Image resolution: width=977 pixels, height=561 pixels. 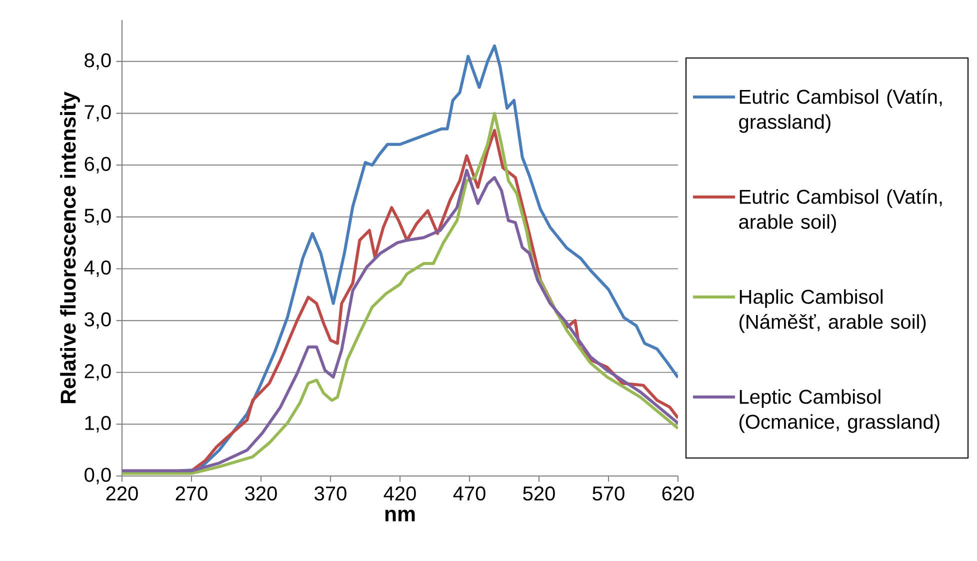 I want to click on y-tick-label: 1,0, so click(x=98, y=424).